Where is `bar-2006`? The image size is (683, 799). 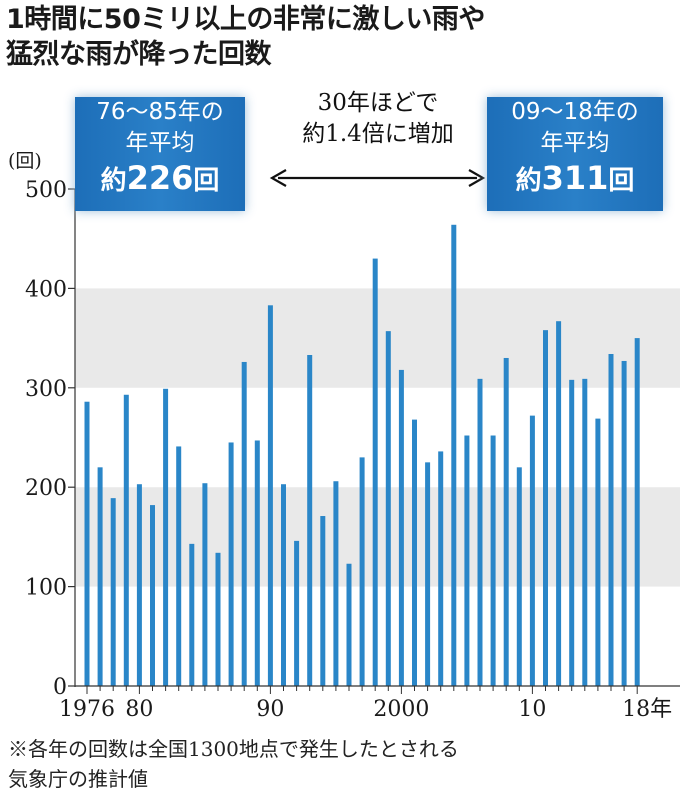
bar-2006 is located at coordinates (480, 532).